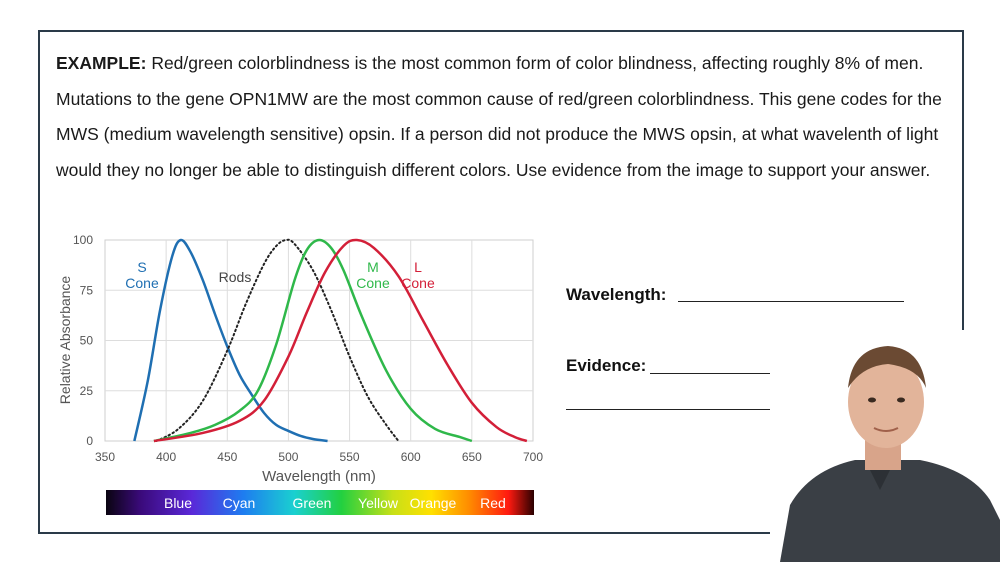  I want to click on y-tick-label: 25, so click(87, 391).